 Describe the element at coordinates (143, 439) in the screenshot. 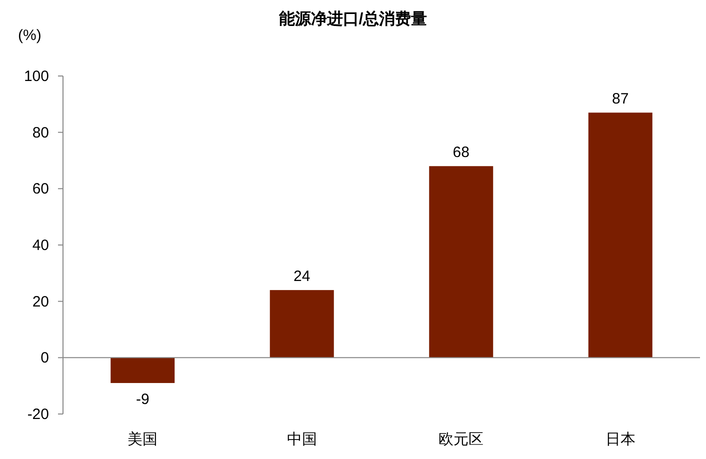

I see `x-tick-label: 美国` at that location.